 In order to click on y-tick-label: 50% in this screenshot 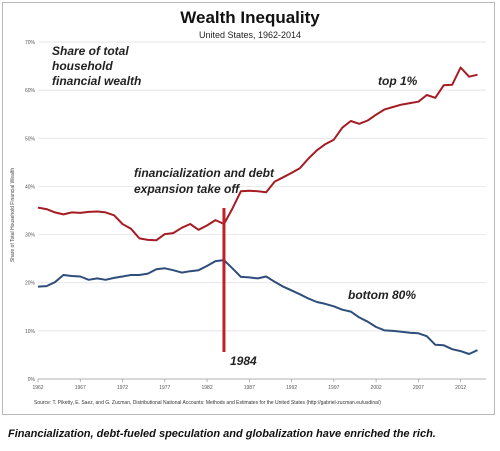, I will do `click(30, 139)`.